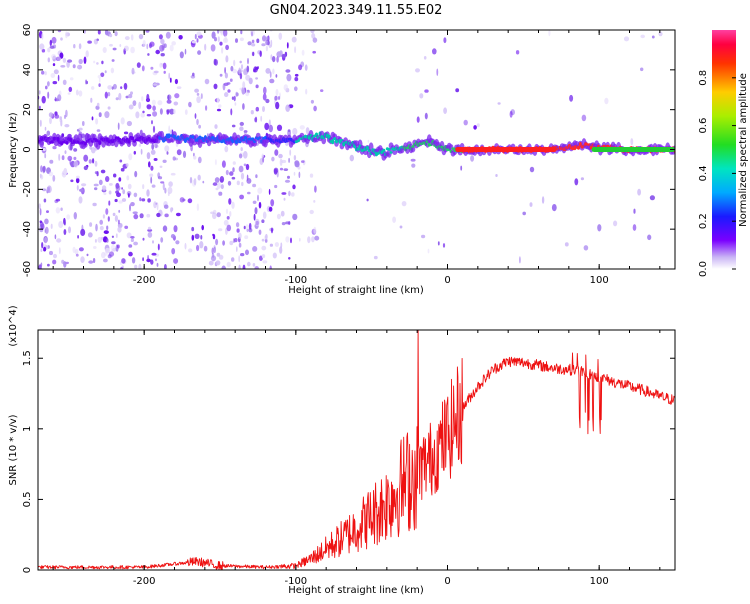  Describe the element at coordinates (27, 69) in the screenshot. I see `spectrogram-y-tick-label: 40` at that location.